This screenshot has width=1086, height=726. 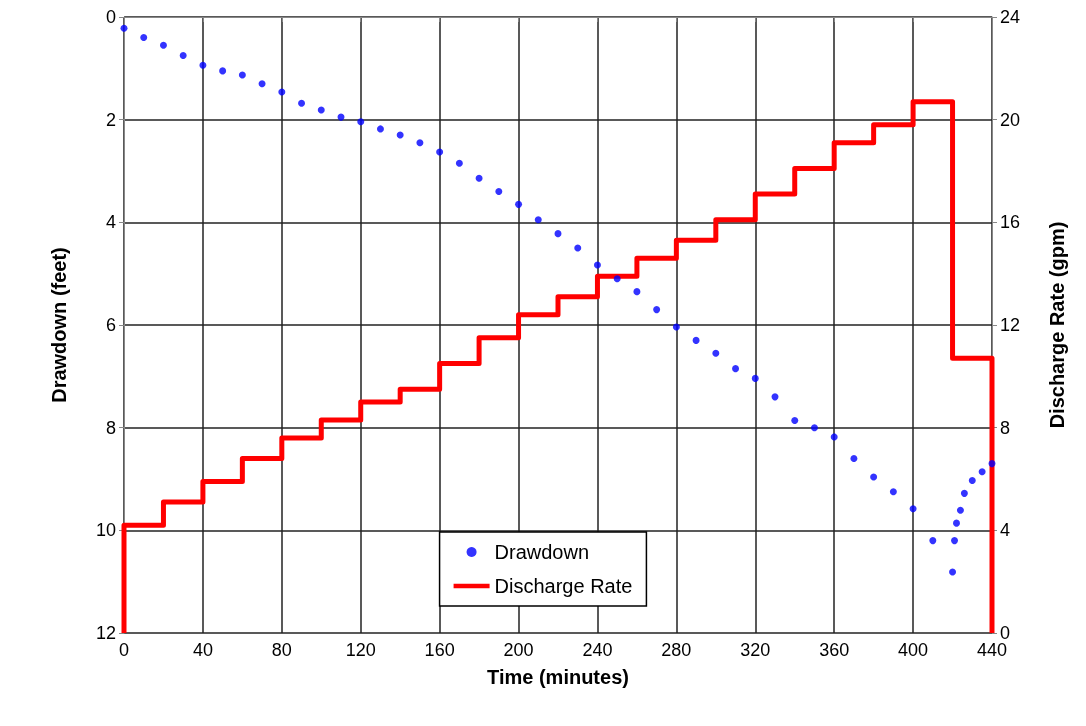 What do you see at coordinates (110, 119) in the screenshot?
I see `y-tick-label: 2` at bounding box center [110, 119].